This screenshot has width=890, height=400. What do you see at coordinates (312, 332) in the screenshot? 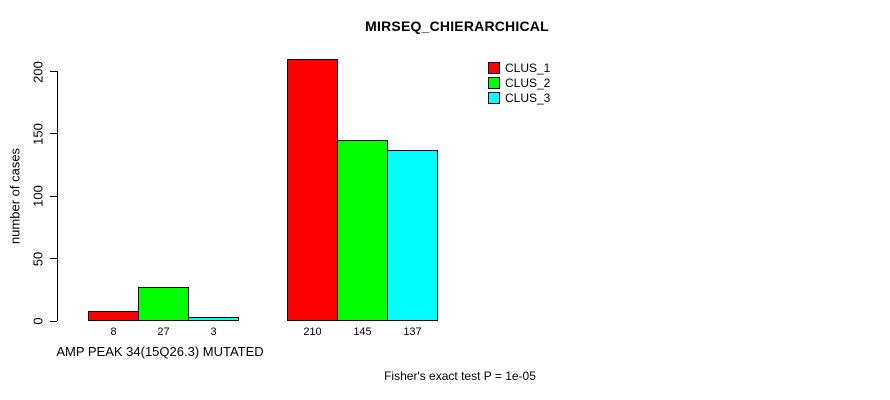
I see `bar-value-label: 210` at bounding box center [312, 332].